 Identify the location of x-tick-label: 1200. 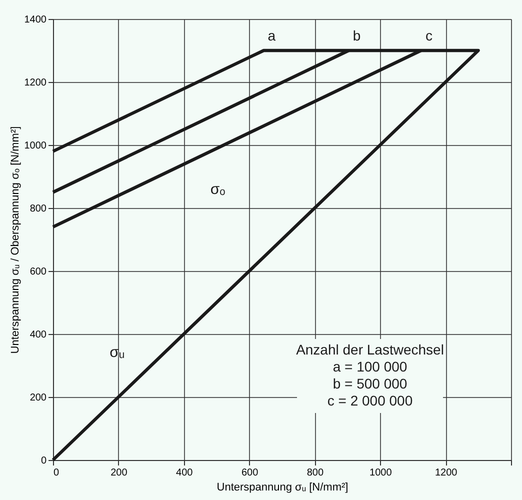
(446, 473).